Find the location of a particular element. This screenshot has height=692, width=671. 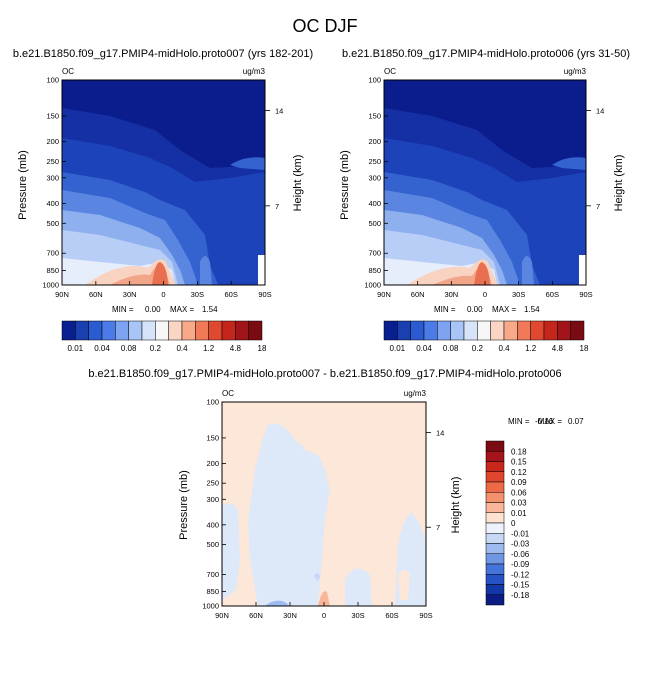

panel-2-right-ylabel: Height (km) is located at coordinates (619, 183).